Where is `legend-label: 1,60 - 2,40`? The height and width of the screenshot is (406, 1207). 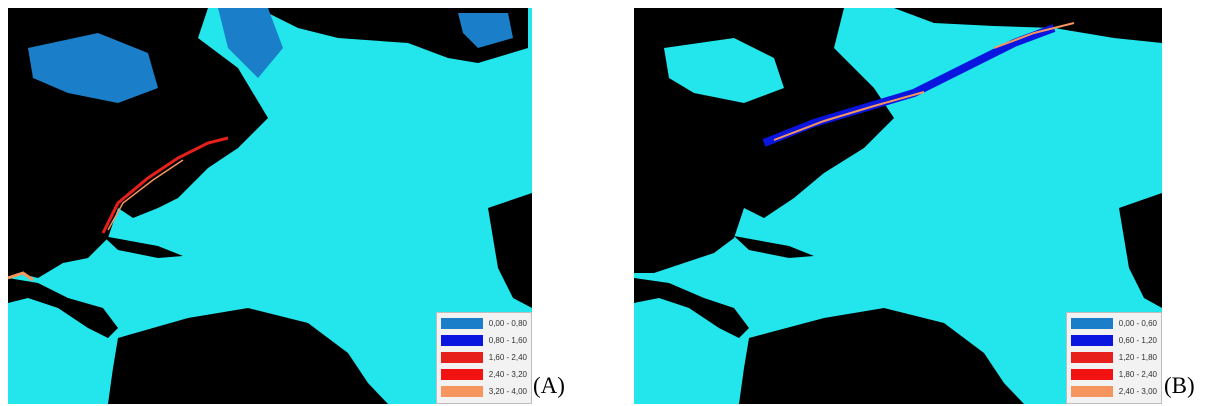
legend-label: 1,60 - 2,40 is located at coordinates (507, 357).